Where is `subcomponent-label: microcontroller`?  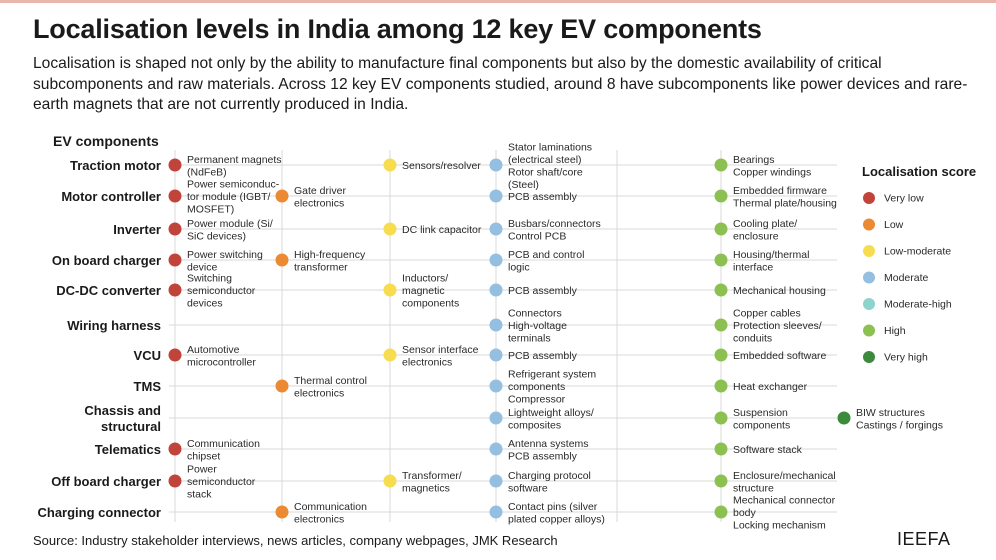
subcomponent-label: microcontroller is located at coordinates (221, 362).